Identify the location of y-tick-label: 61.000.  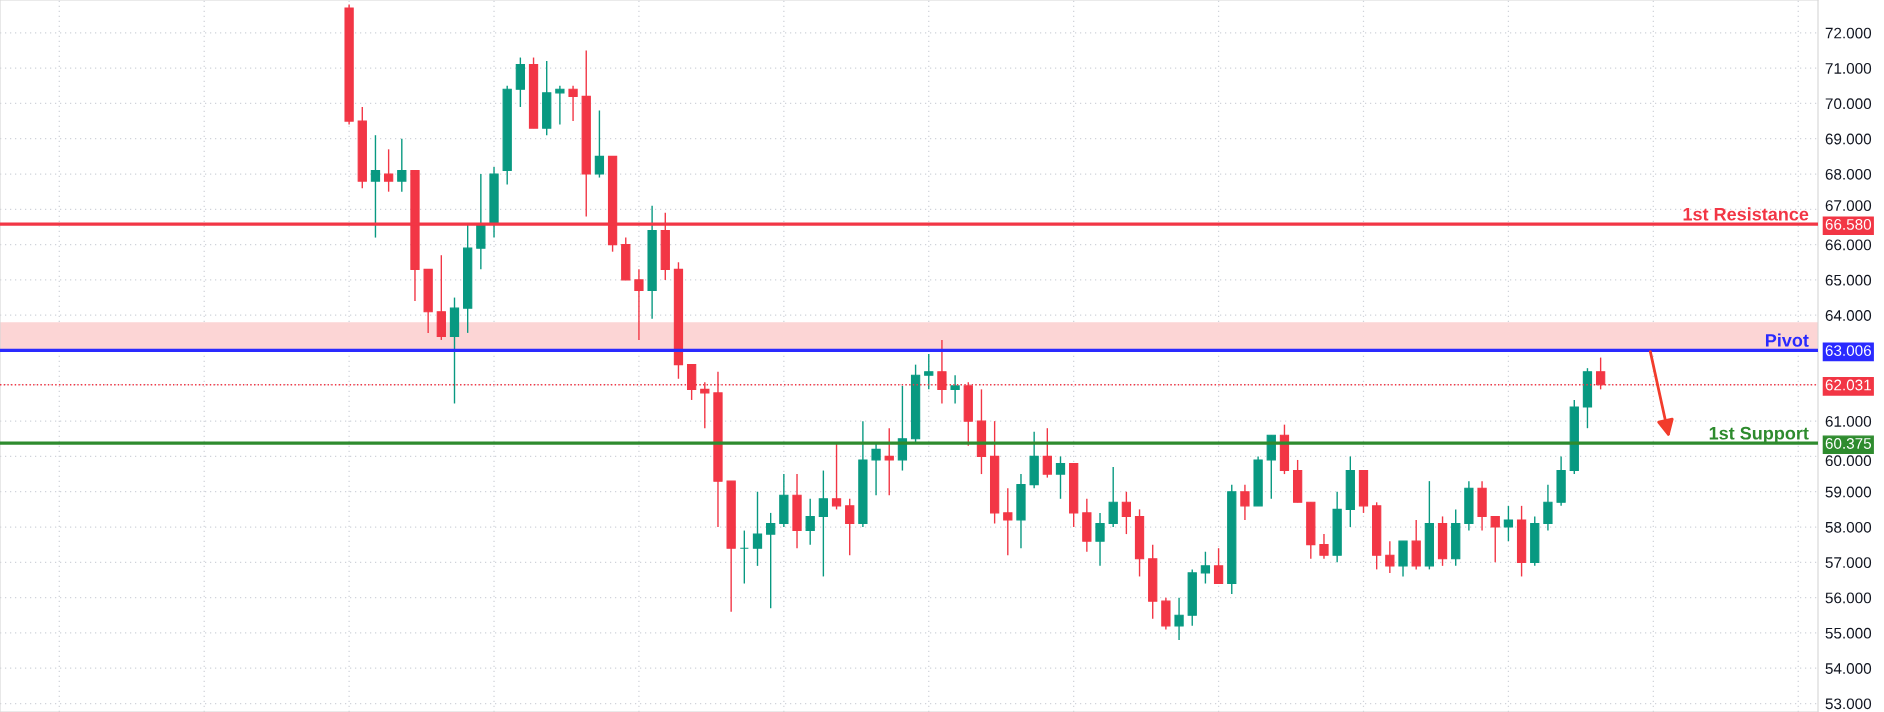
(1848, 421).